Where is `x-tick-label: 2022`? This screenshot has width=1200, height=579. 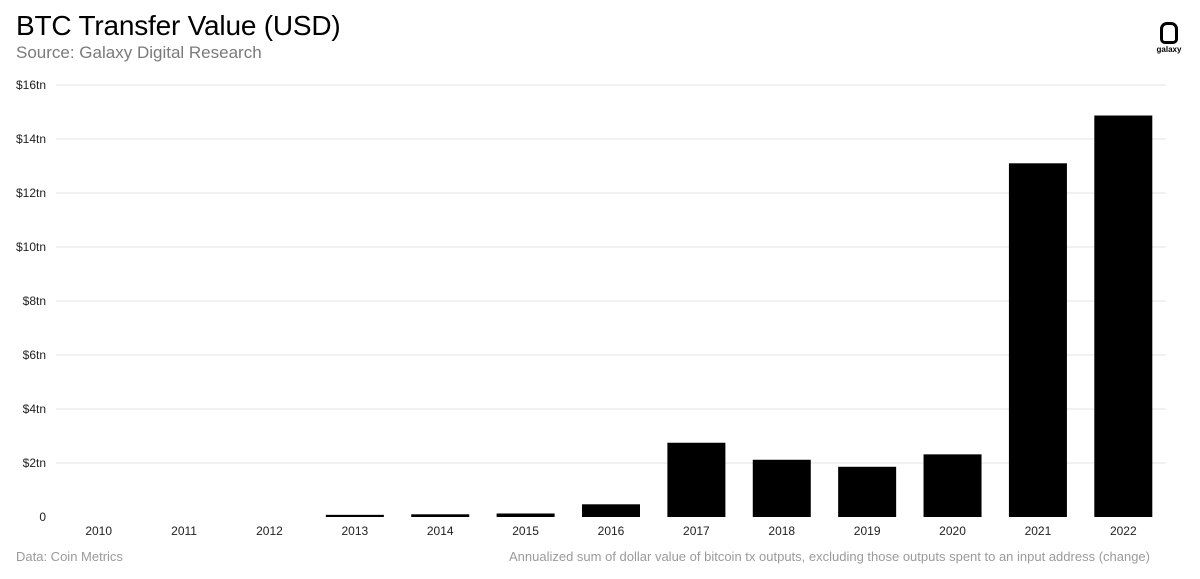
x-tick-label: 2022 is located at coordinates (1123, 531).